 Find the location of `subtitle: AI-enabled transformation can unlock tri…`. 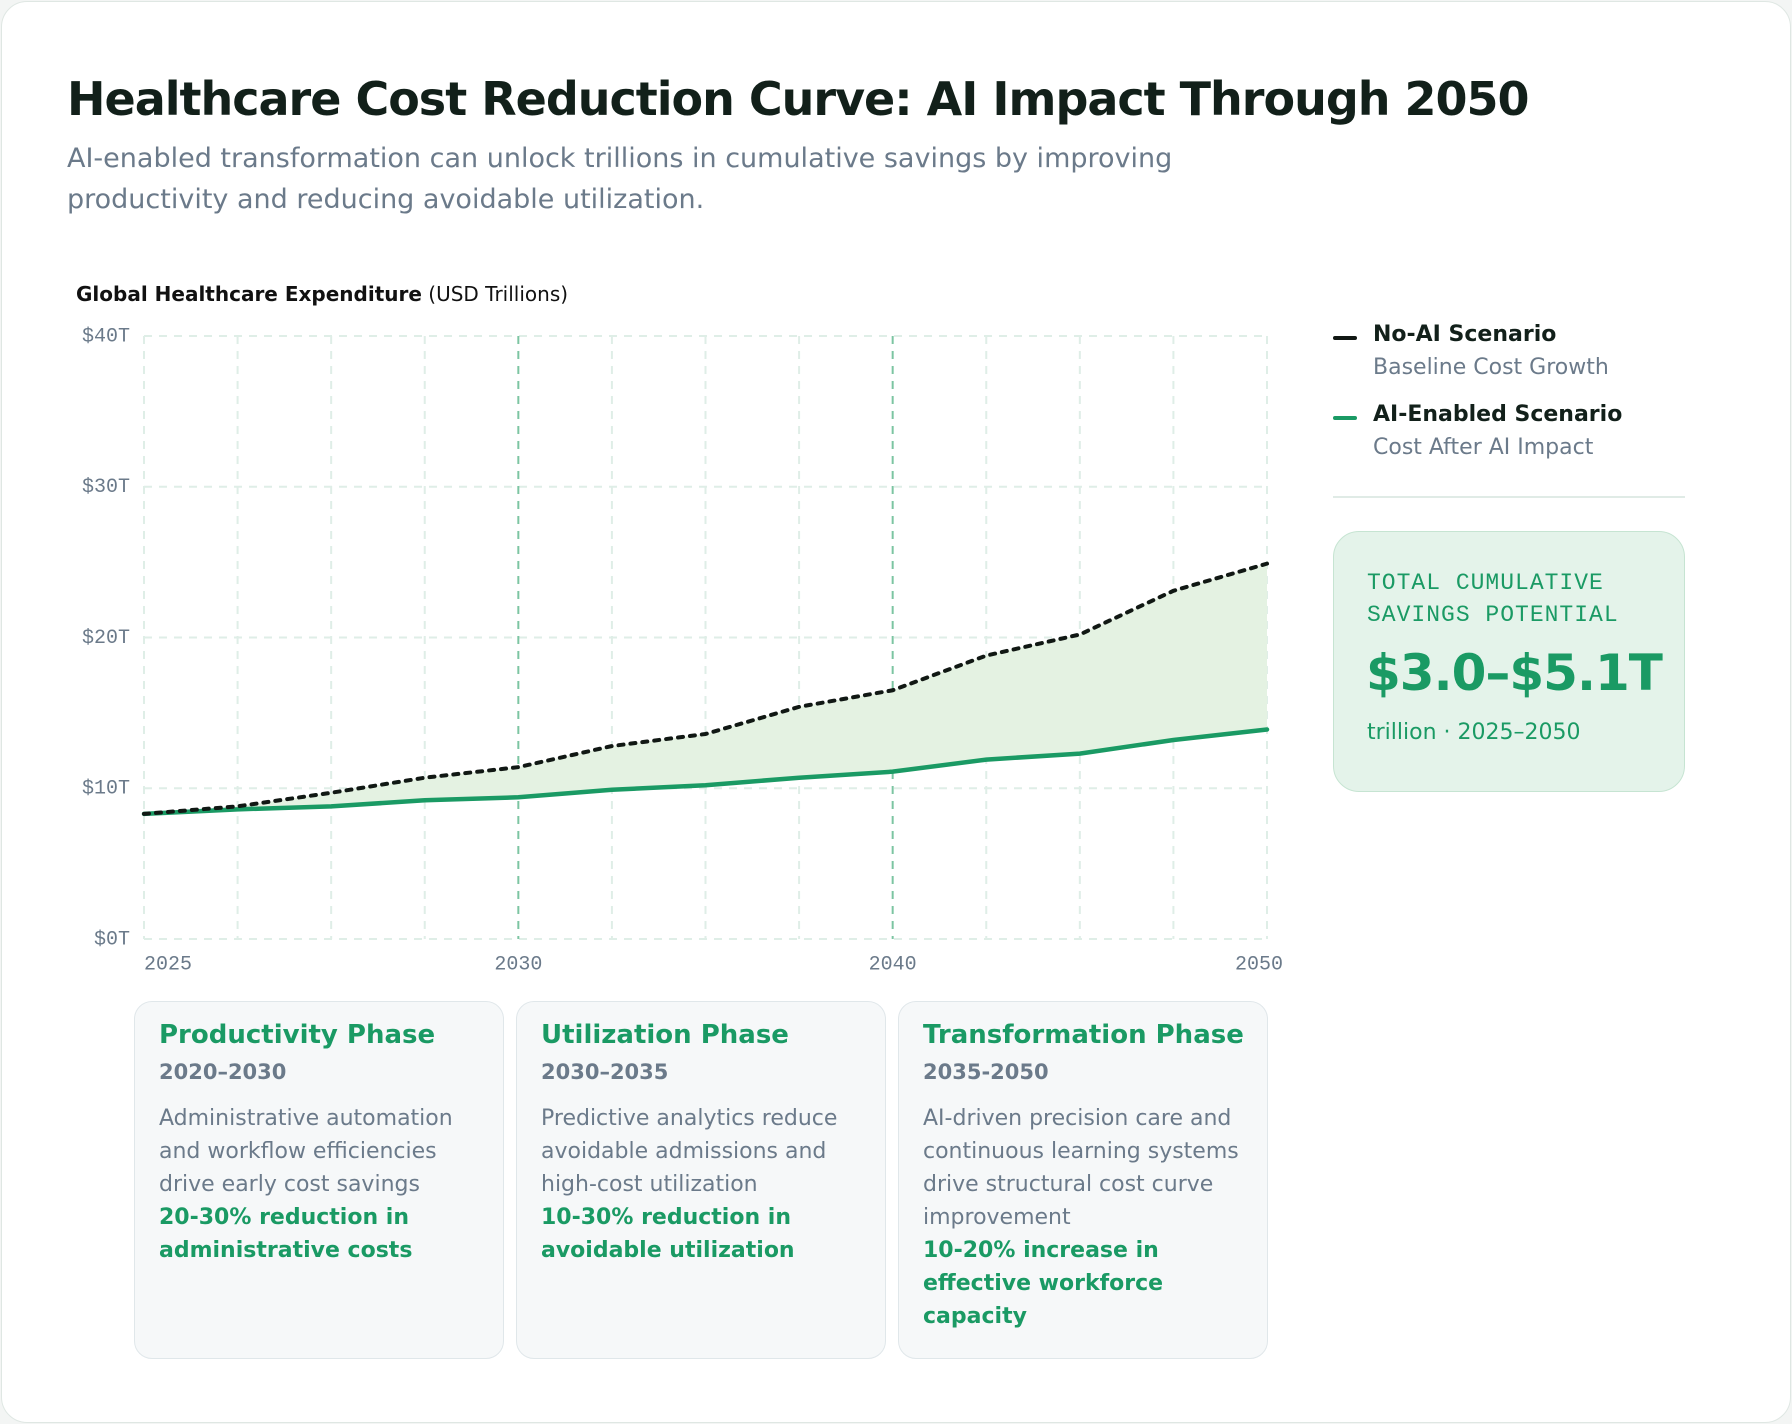

subtitle: AI-enabled transformation can unlock tri… is located at coordinates (620, 179).